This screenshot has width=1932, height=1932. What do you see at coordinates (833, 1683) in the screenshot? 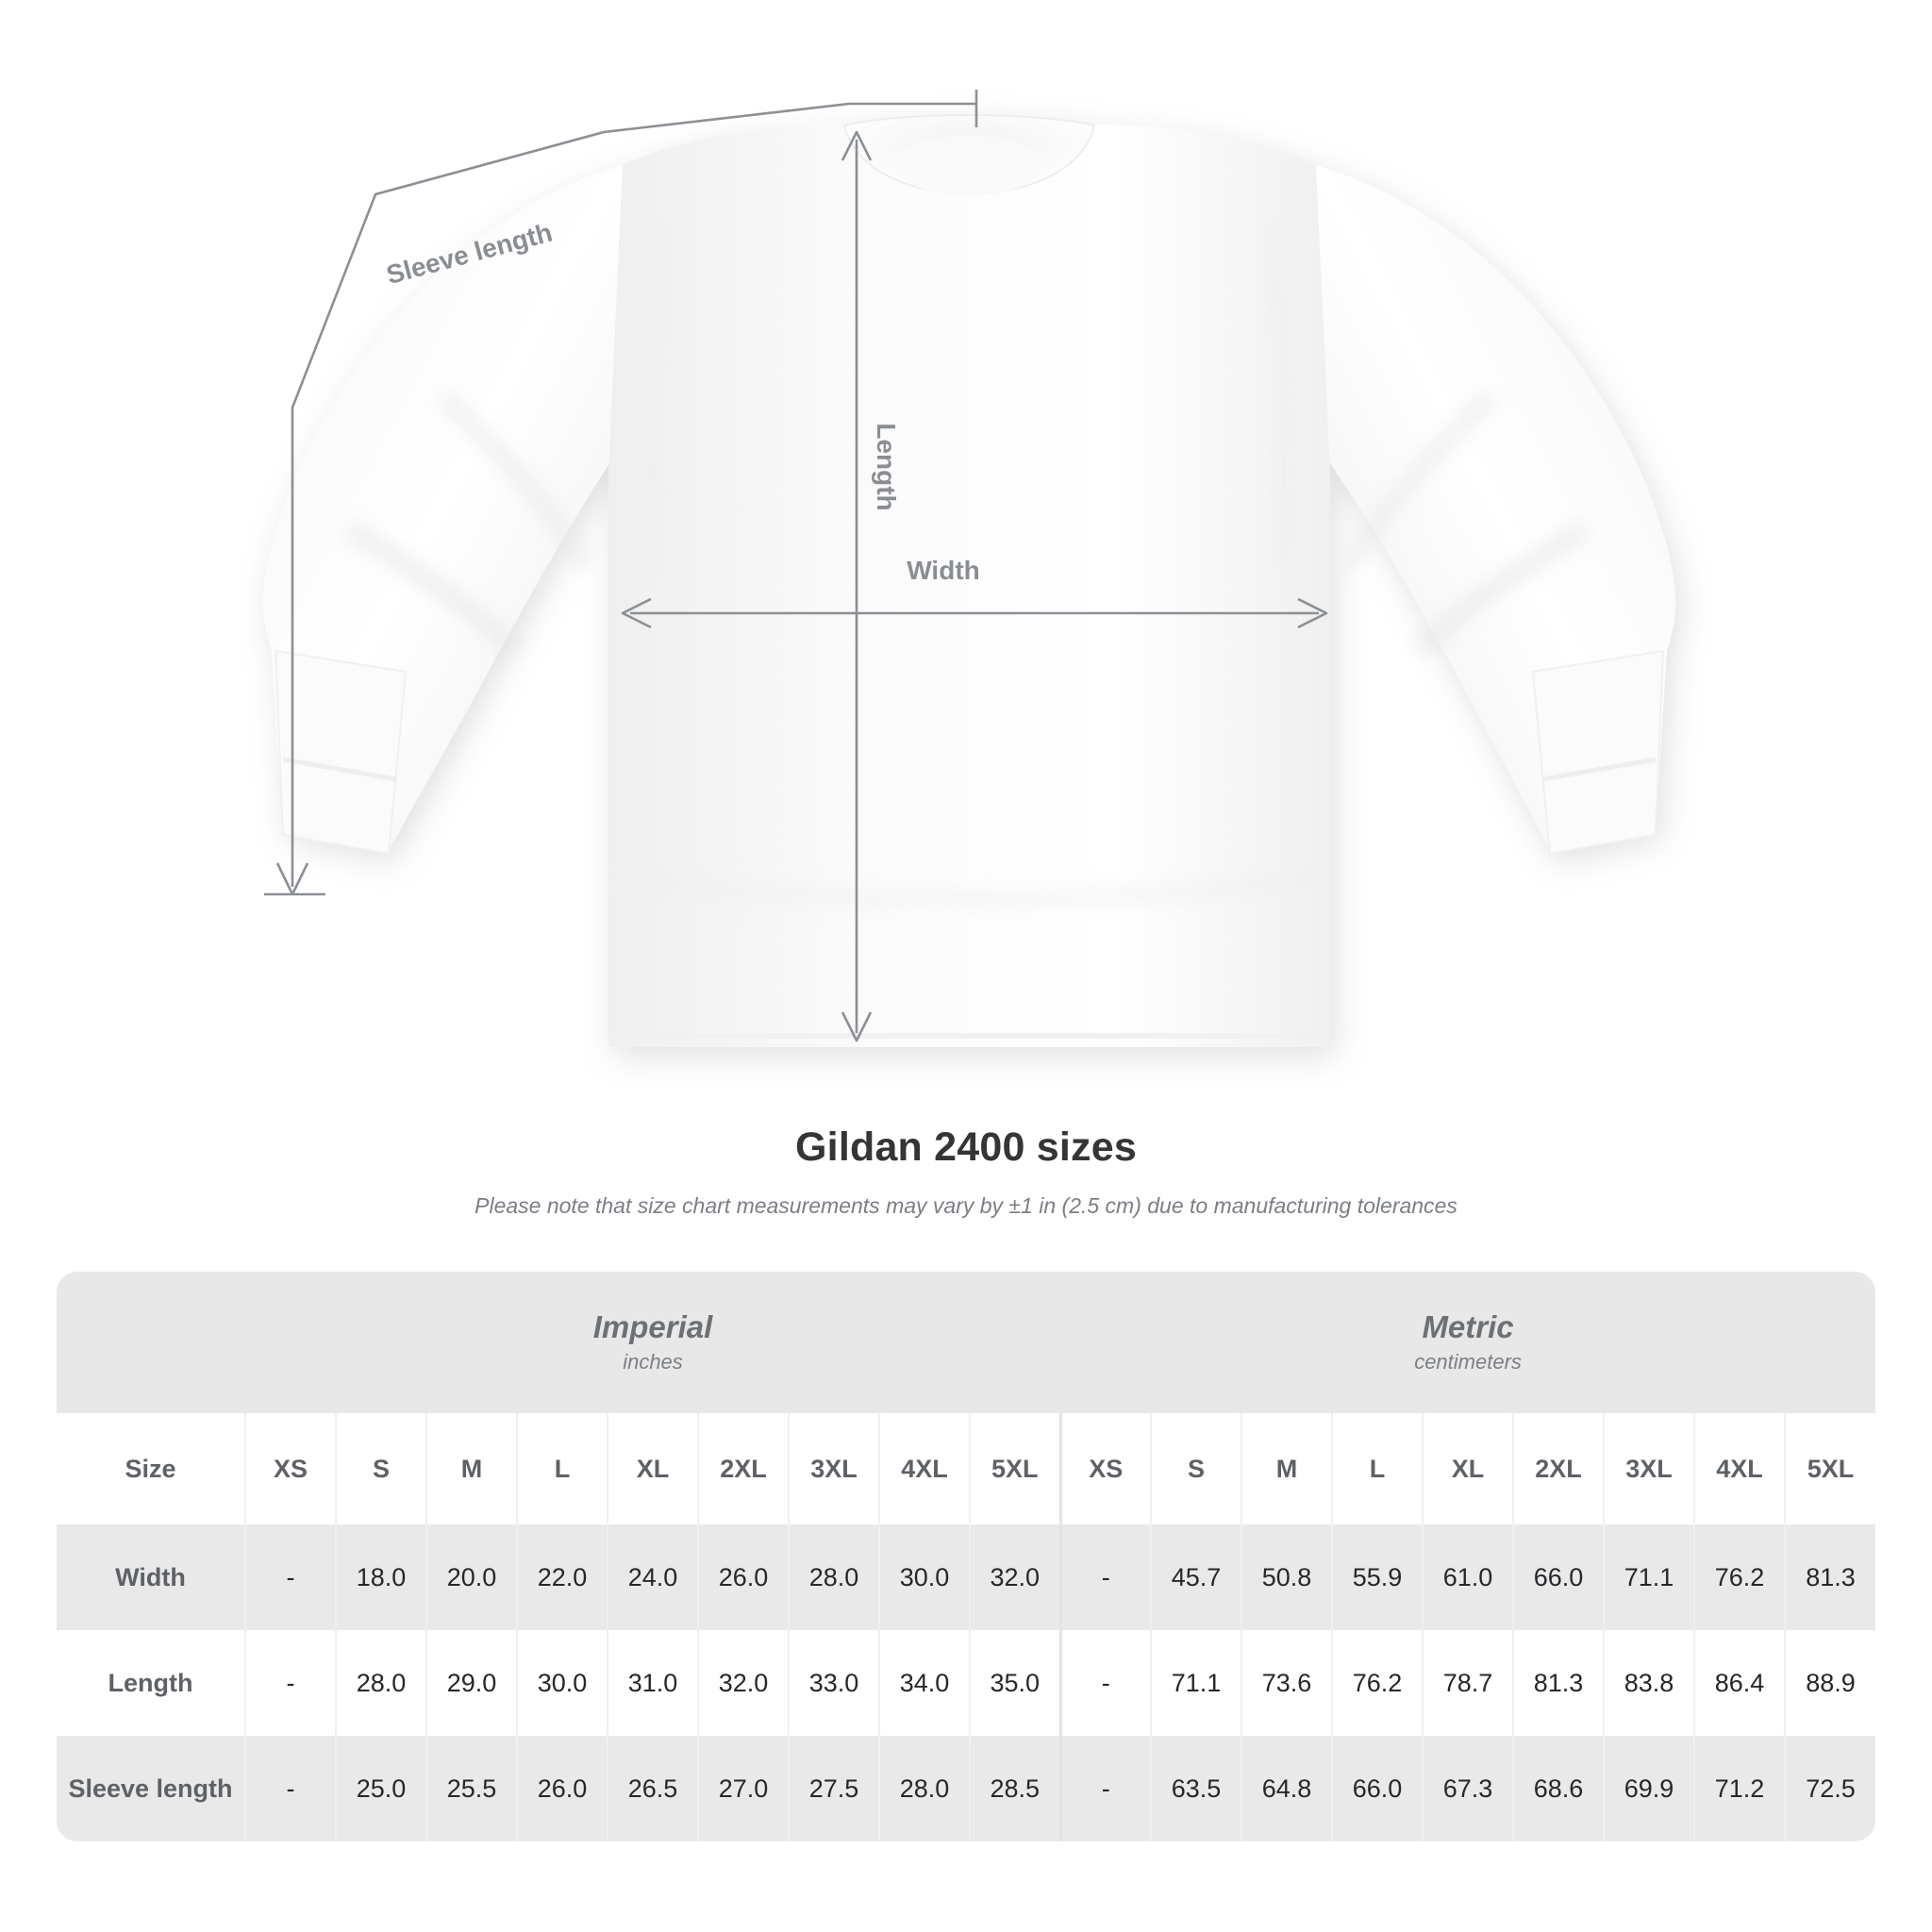
I see `cell-imperial-length-3xl: 33.0` at bounding box center [833, 1683].